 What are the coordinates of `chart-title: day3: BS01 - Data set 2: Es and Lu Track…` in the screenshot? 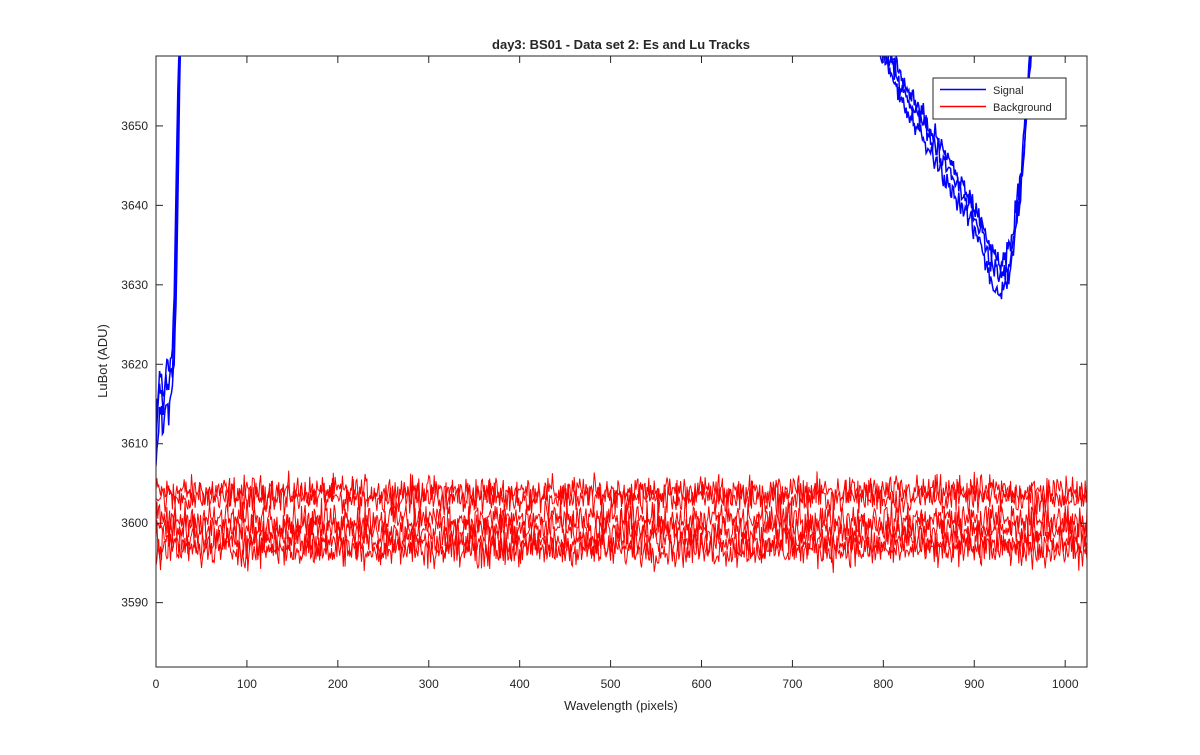 It's located at (621, 44).